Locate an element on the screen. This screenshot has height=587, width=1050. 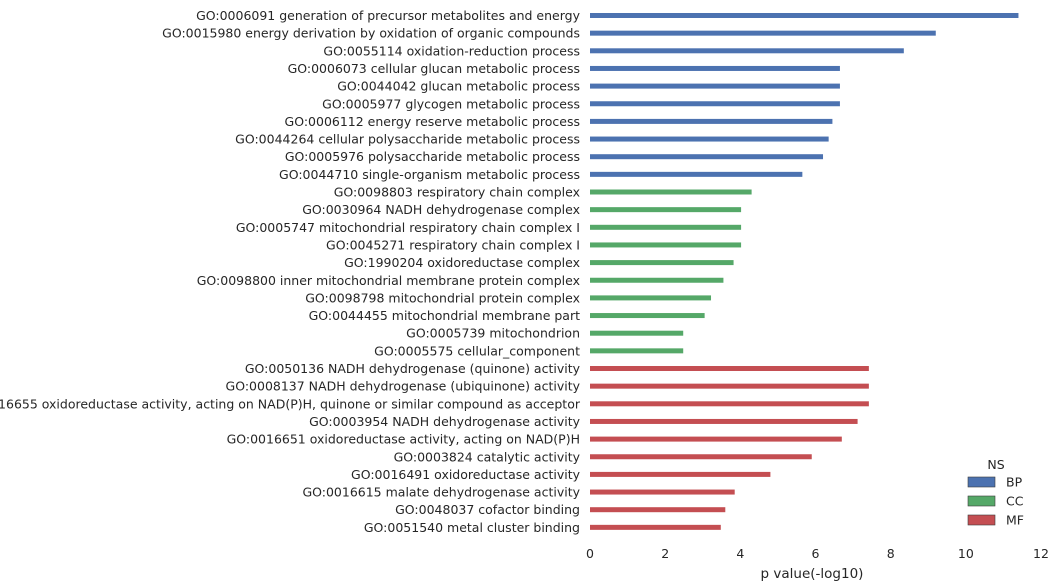
category-label: GO:0016491 oxidoreductase activity is located at coordinates (466, 474).